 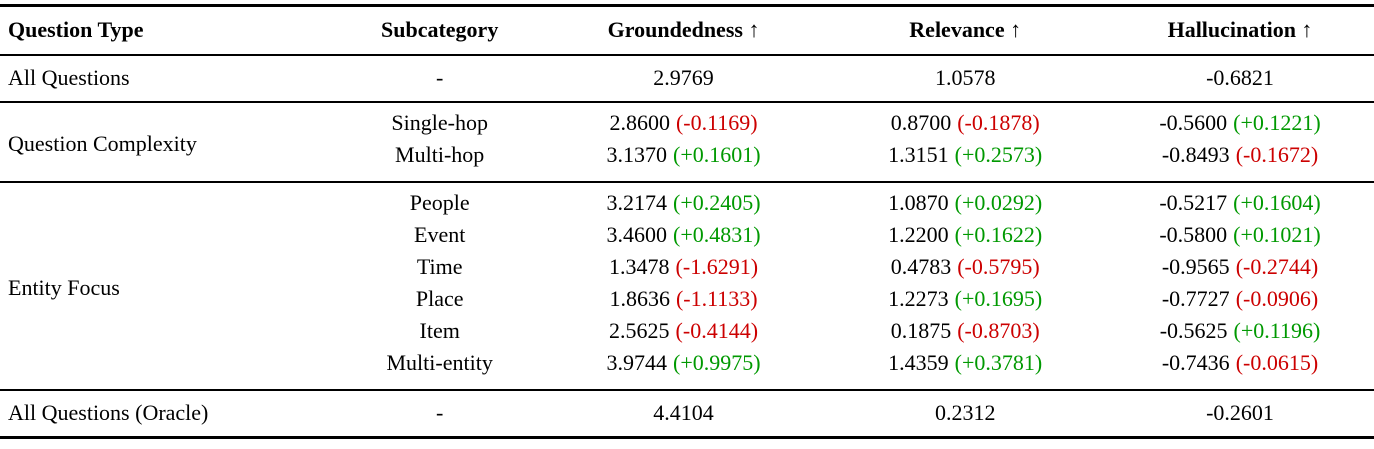 I want to click on groundedness-cell: 3.4600 (+0.4831), so click(x=684, y=235).